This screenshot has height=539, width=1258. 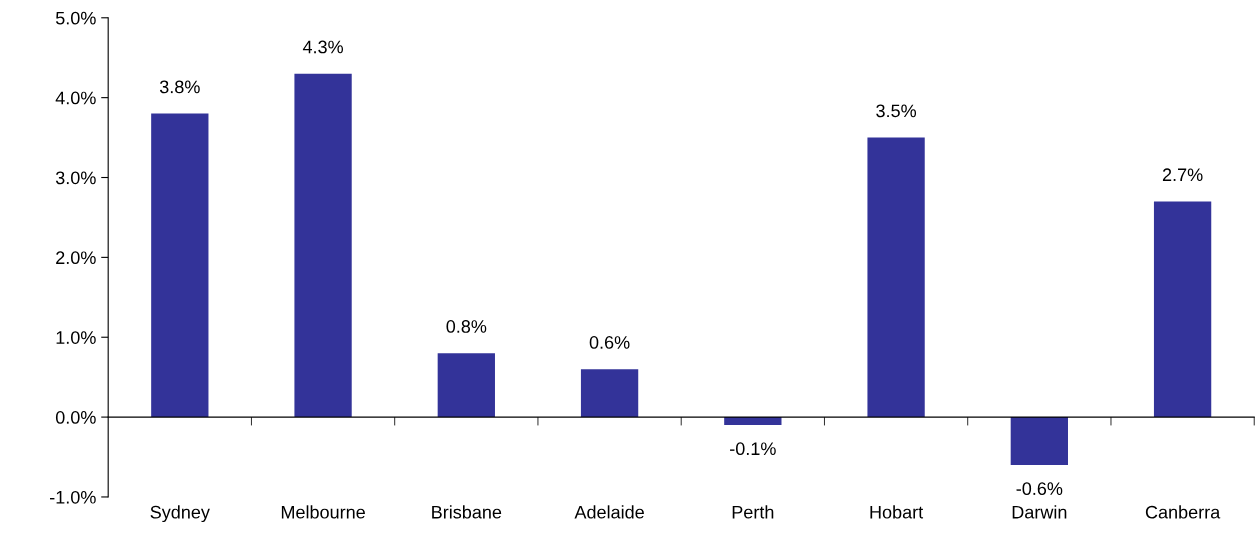 I want to click on data-label: 0.6%, so click(x=609, y=342).